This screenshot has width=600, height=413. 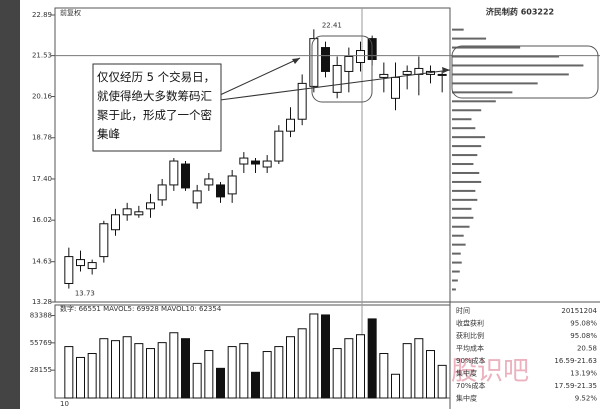 What do you see at coordinates (70, 12) in the screenshot?
I see `title: 前复权` at bounding box center [70, 12].